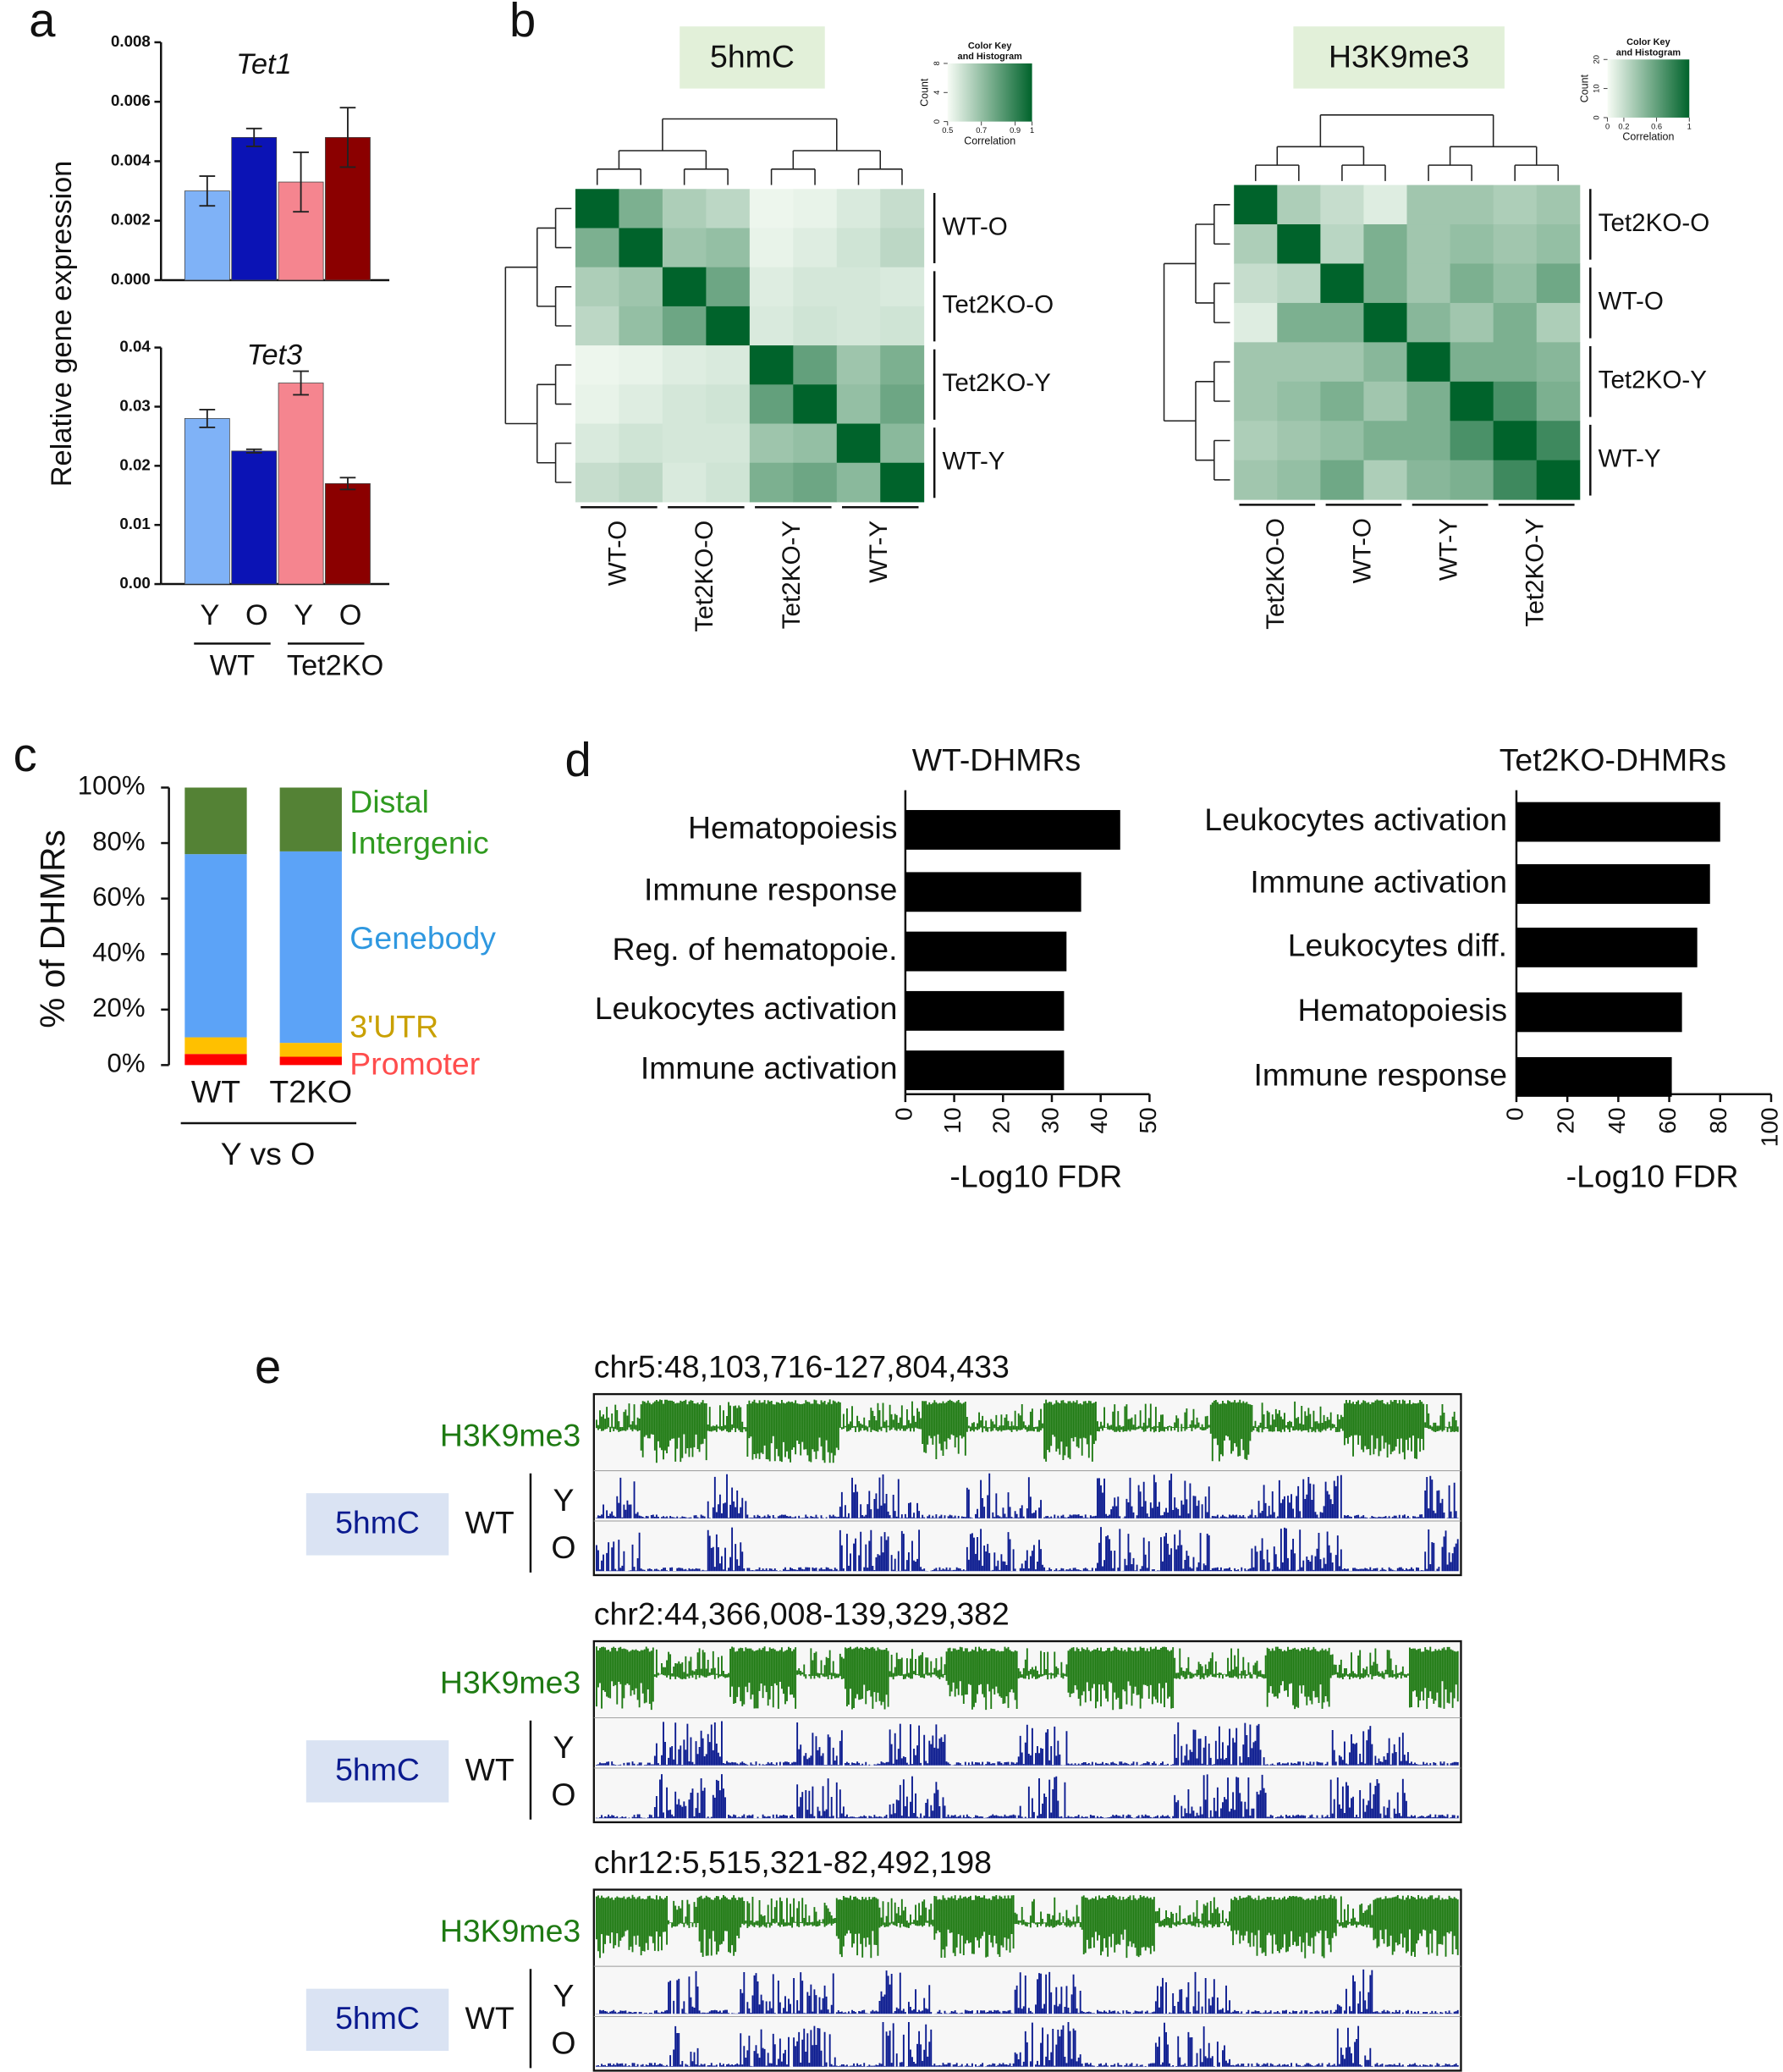  What do you see at coordinates (1035, 1176) in the screenshot?
I see `x-axis-label: -Log10 FDR` at bounding box center [1035, 1176].